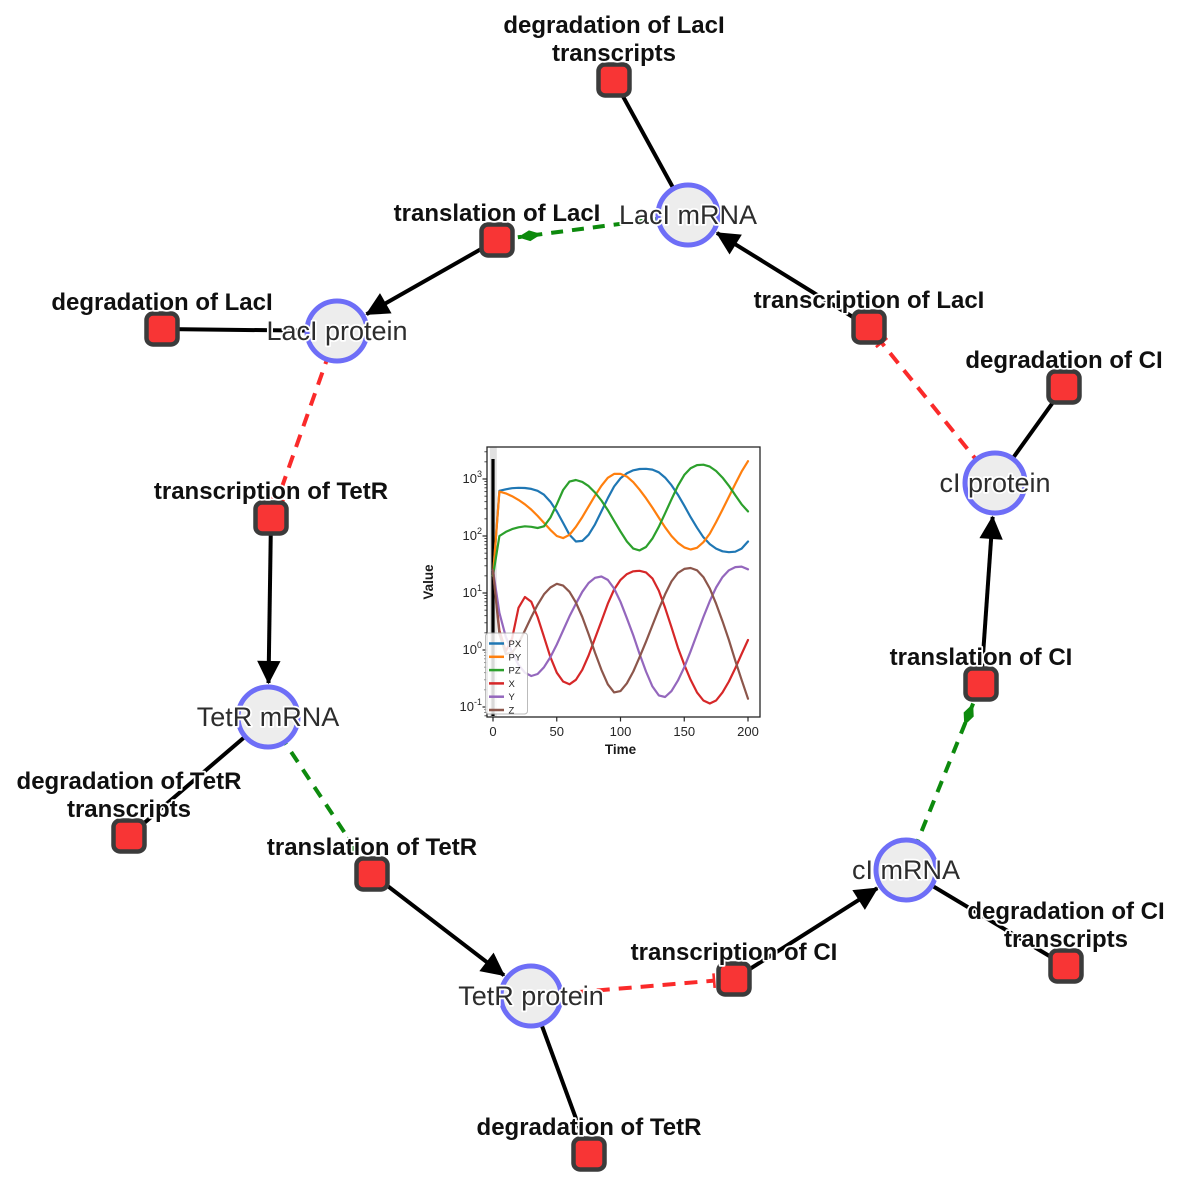 The height and width of the screenshot is (1200, 1189). I want to click on reaction-label-transl_laci: translation of LacI, so click(497, 213).